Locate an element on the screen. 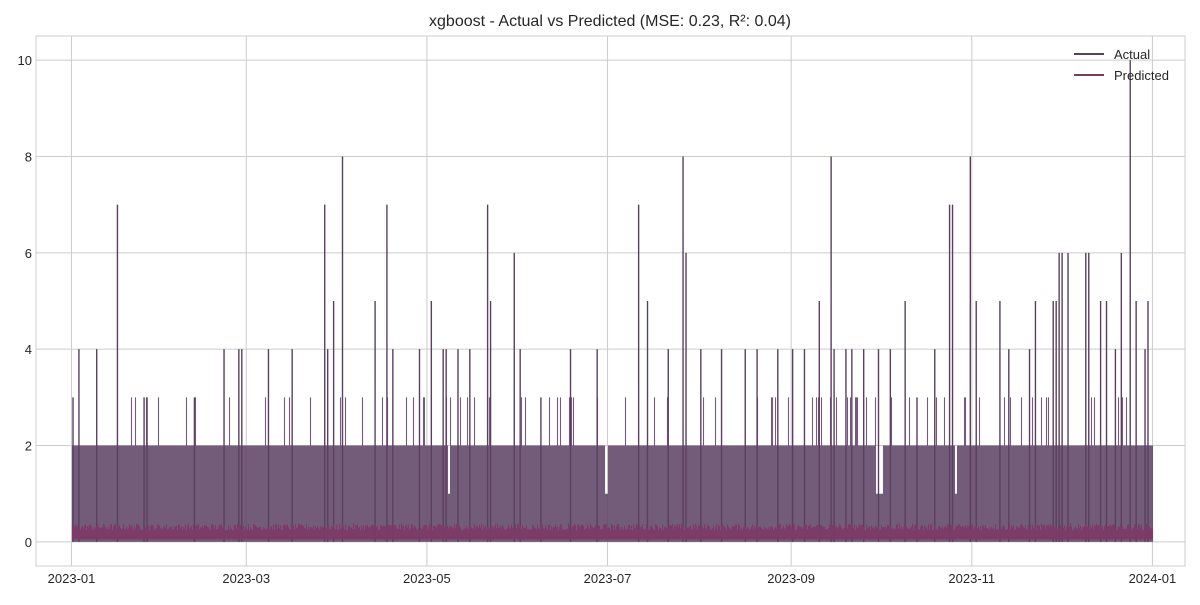  y-tick-label: 10 is located at coordinates (25, 60).